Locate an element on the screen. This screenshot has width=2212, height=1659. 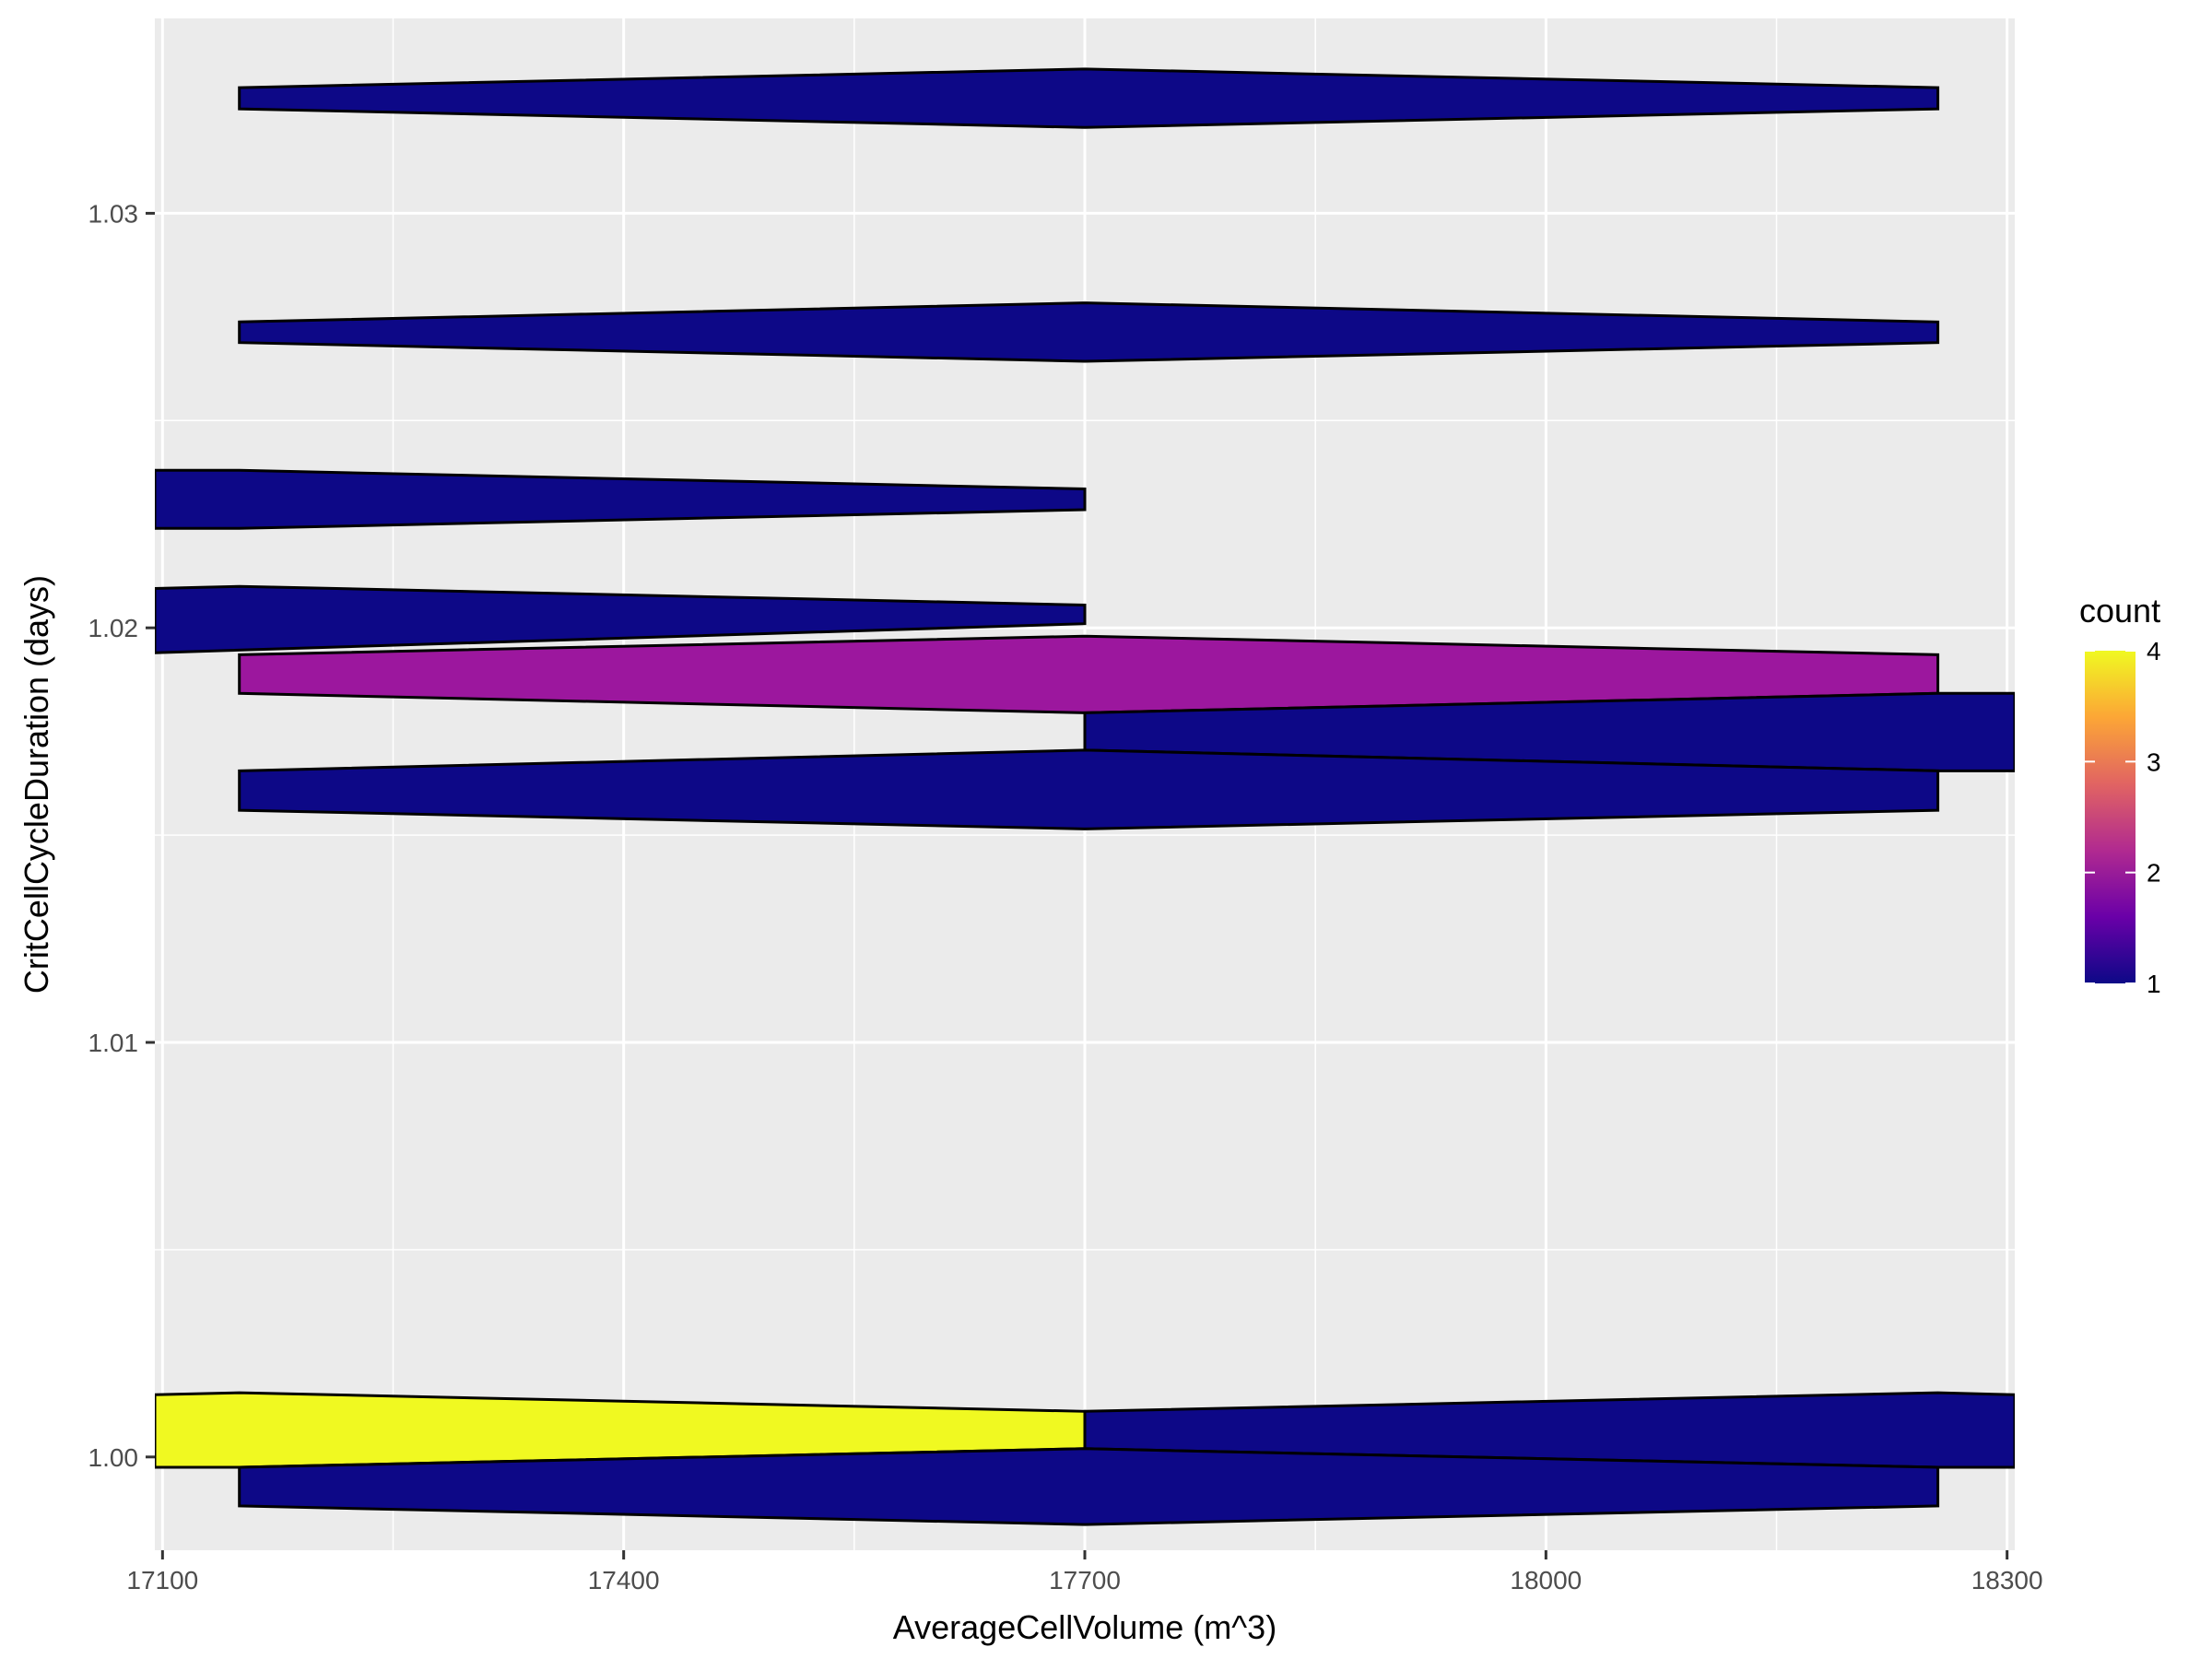
legend-breaks: 1 2 3 4 is located at coordinates (2123, 817).